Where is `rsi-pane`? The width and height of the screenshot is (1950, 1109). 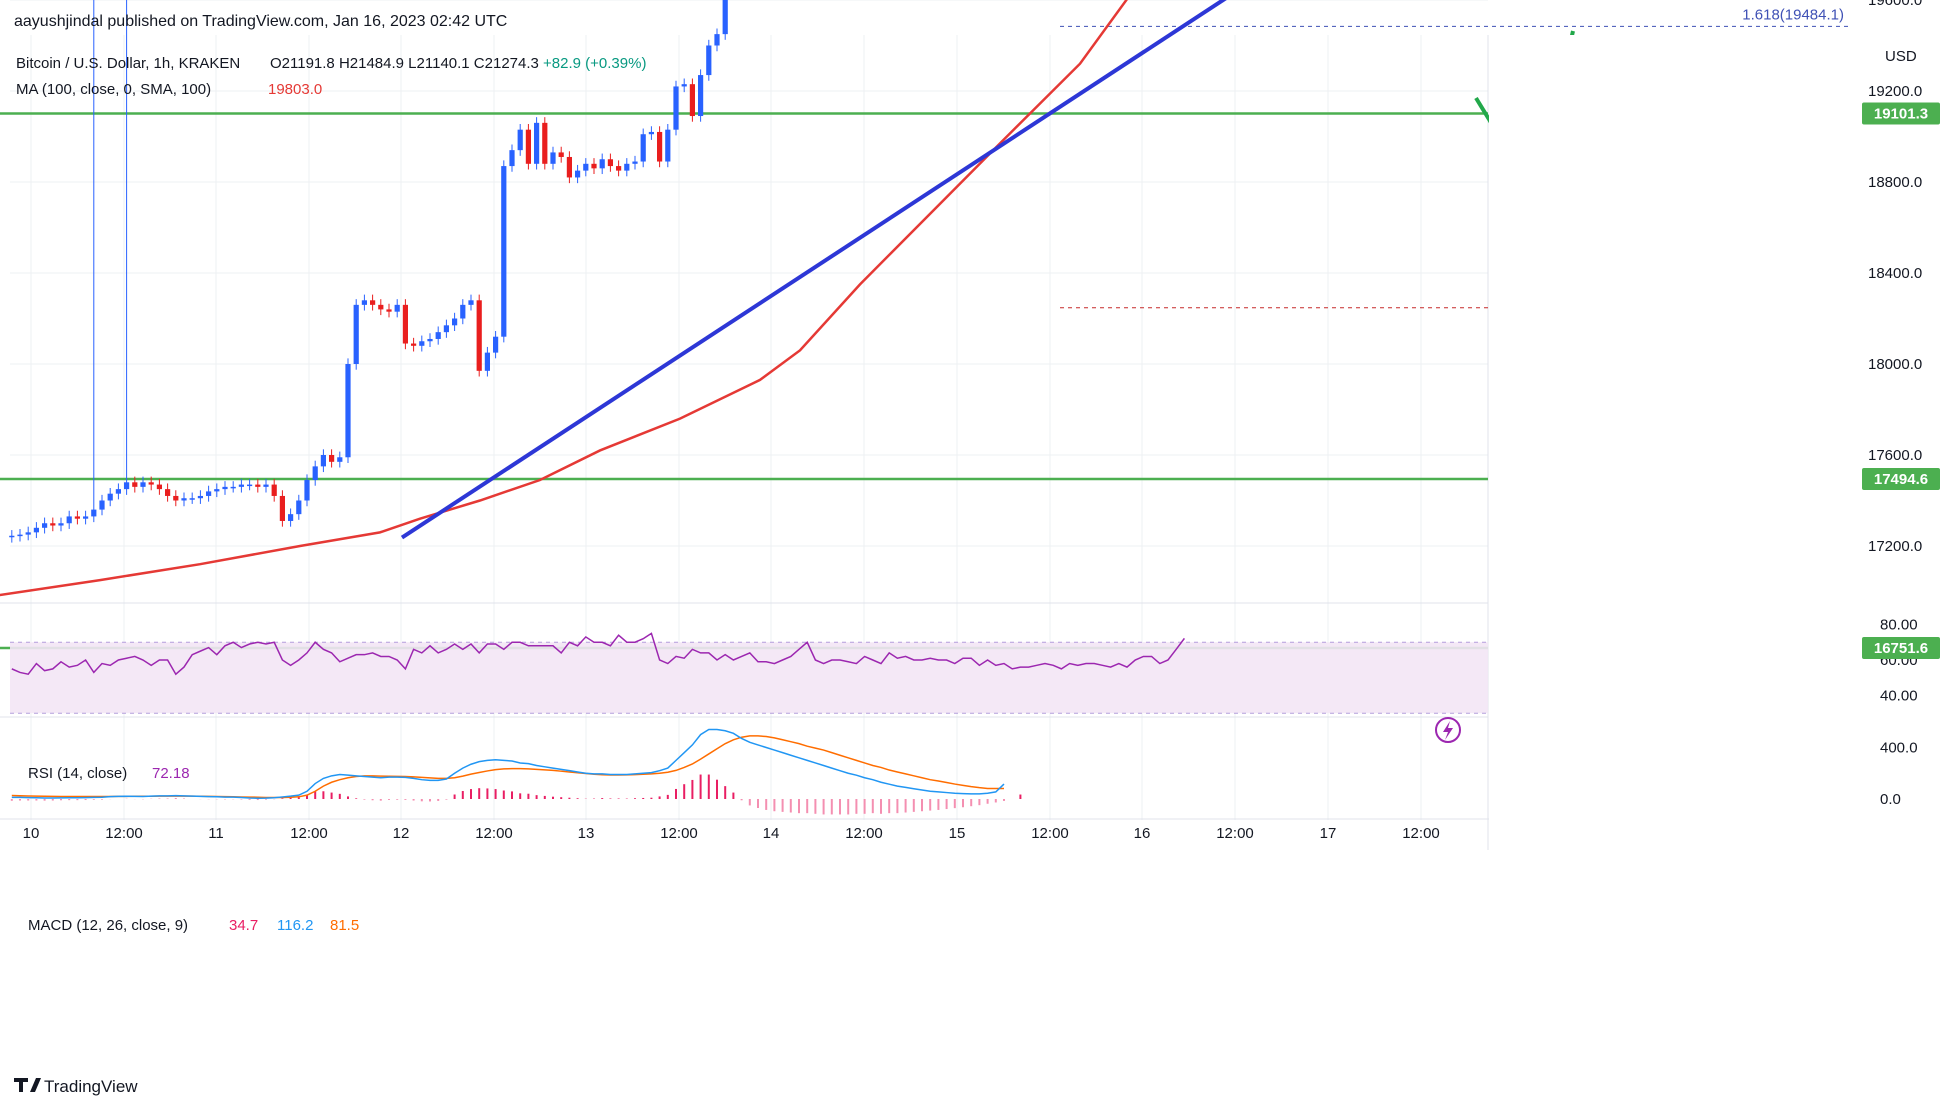 rsi-pane is located at coordinates (749, 673).